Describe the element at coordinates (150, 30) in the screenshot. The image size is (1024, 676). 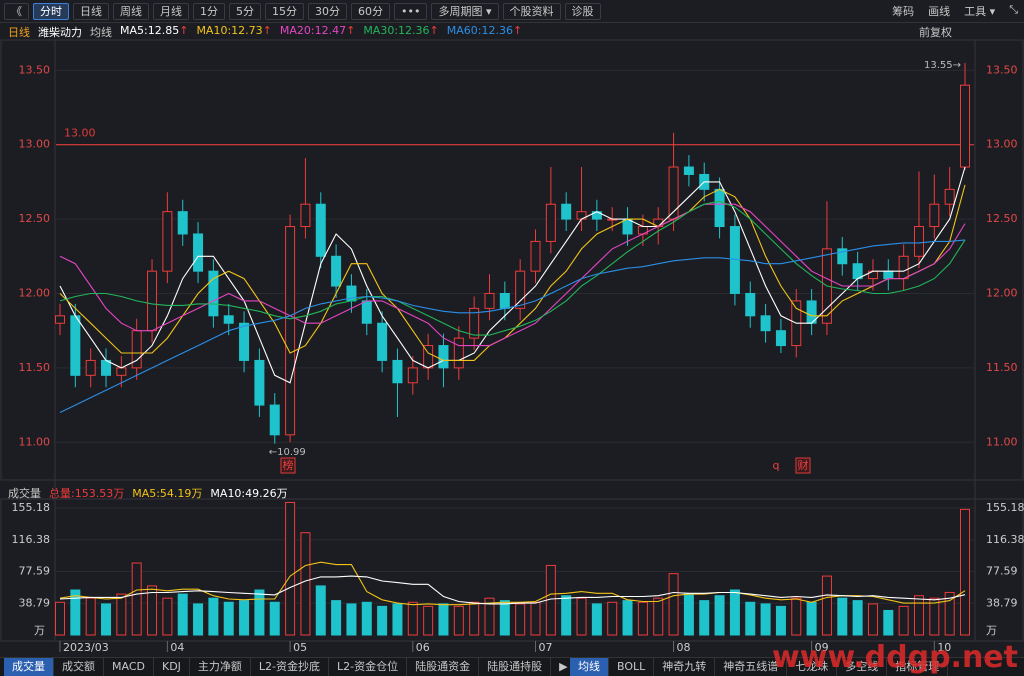
I see `legend-text: MA5:12.85` at that location.